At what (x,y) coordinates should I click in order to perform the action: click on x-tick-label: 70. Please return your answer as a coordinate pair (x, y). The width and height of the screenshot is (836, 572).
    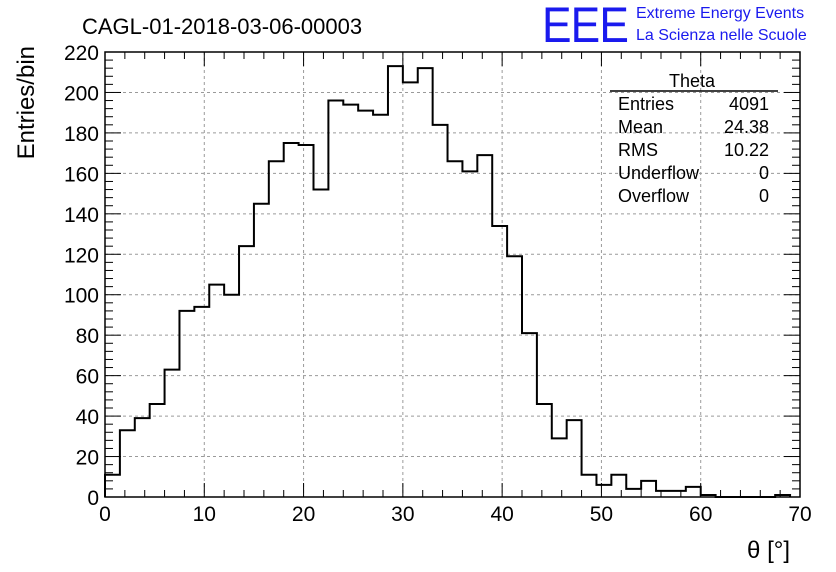
    Looking at the image, I should click on (799, 514).